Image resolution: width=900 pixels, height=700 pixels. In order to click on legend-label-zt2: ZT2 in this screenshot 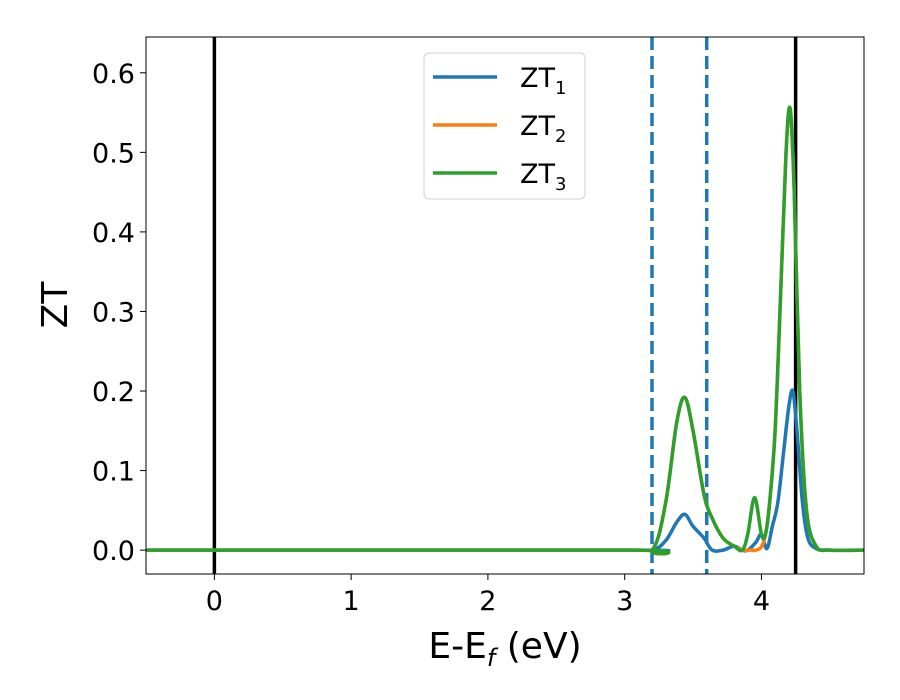, I will do `click(543, 129)`.